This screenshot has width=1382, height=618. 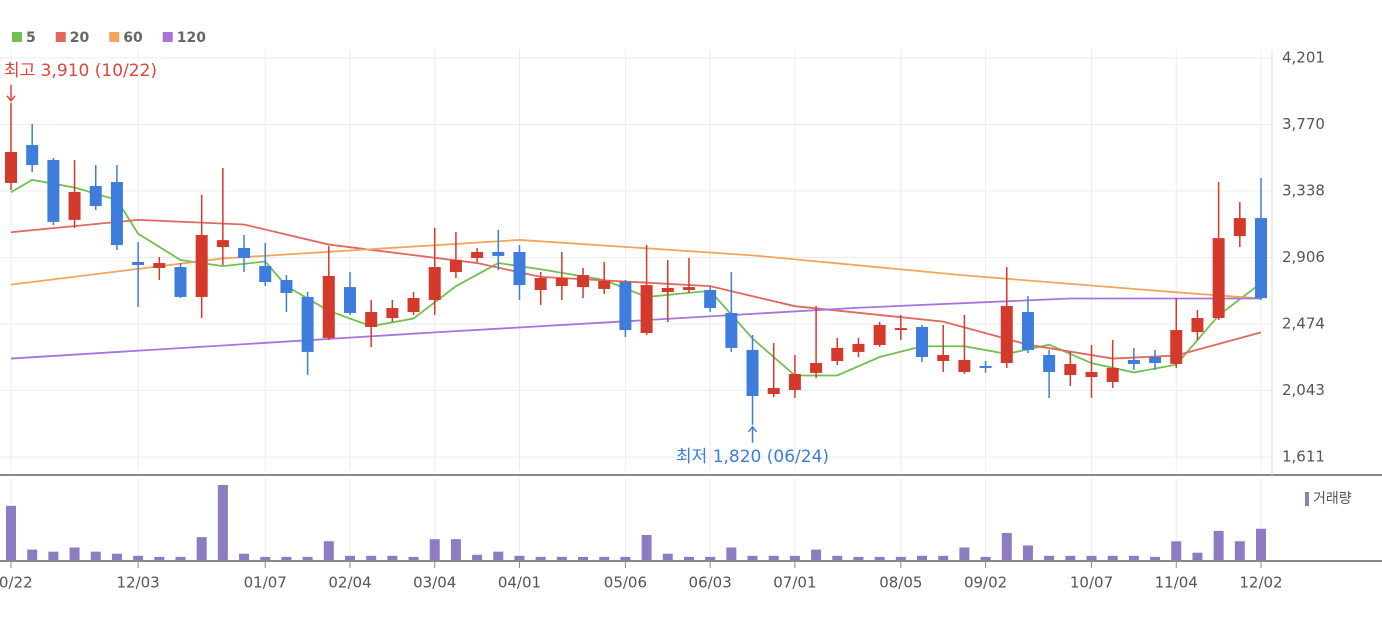 What do you see at coordinates (1176, 583) in the screenshot?
I see `x-tick-label: 11/04` at bounding box center [1176, 583].